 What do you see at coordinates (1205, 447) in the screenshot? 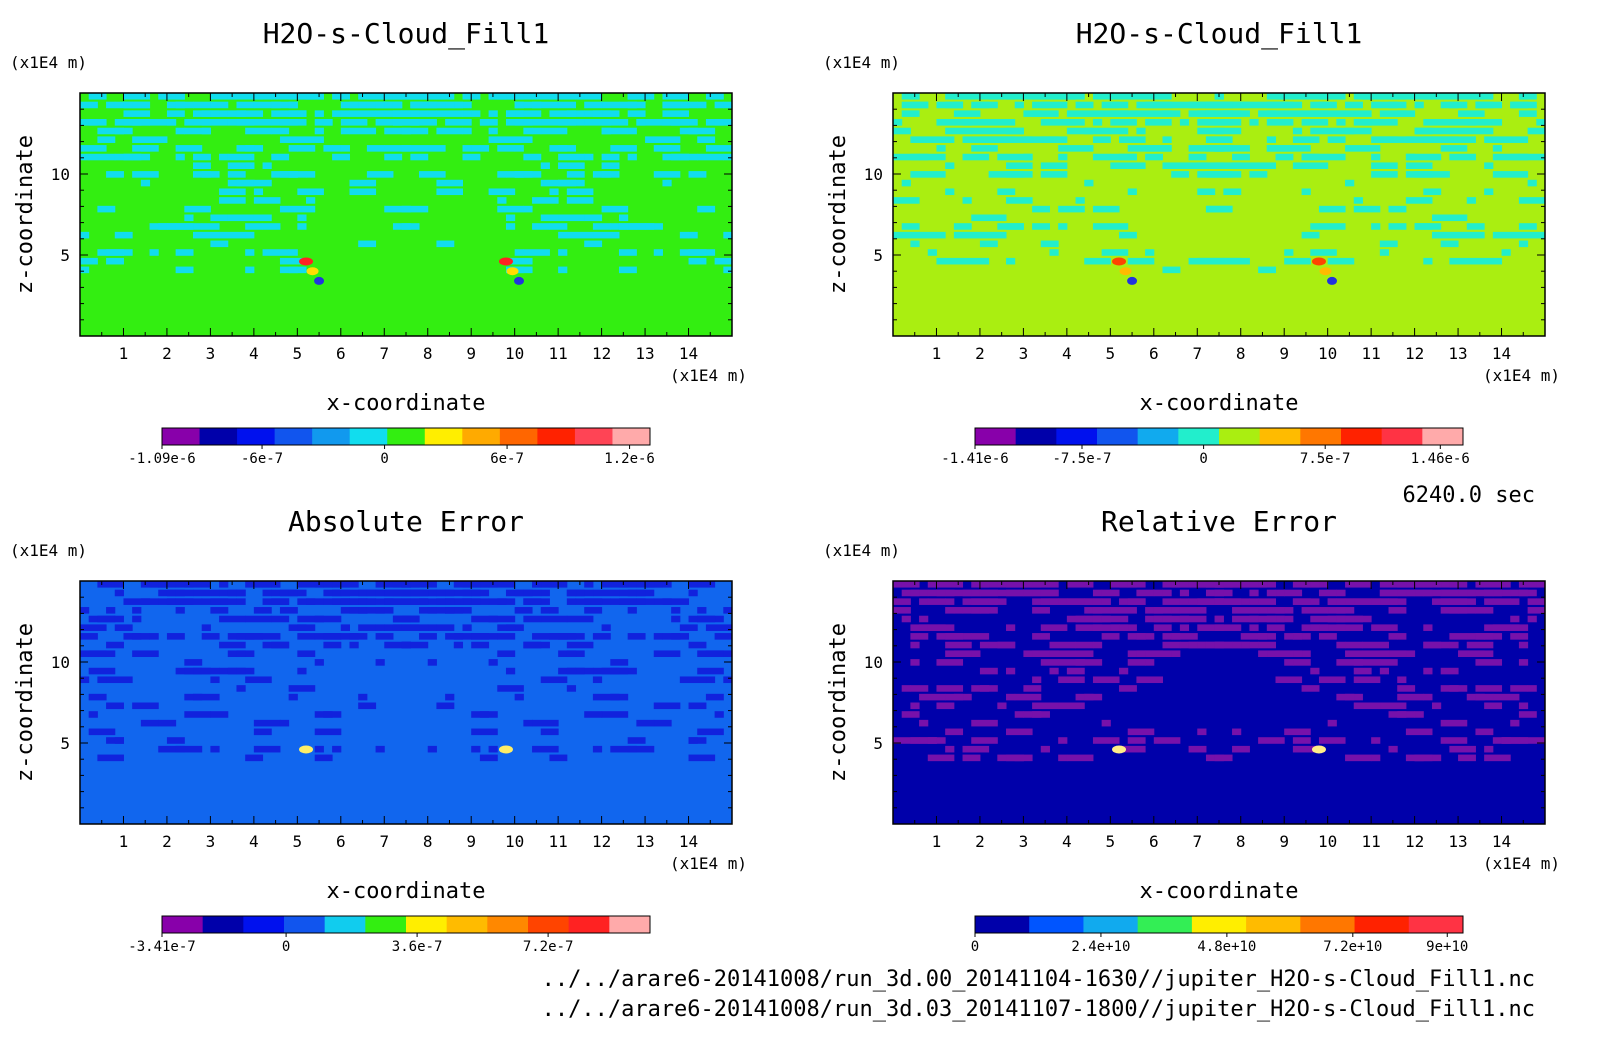
I see `colorbar: -1.41e-6 -7.5e-7 0 7.5e-7 1.46e-6` at bounding box center [1205, 447].